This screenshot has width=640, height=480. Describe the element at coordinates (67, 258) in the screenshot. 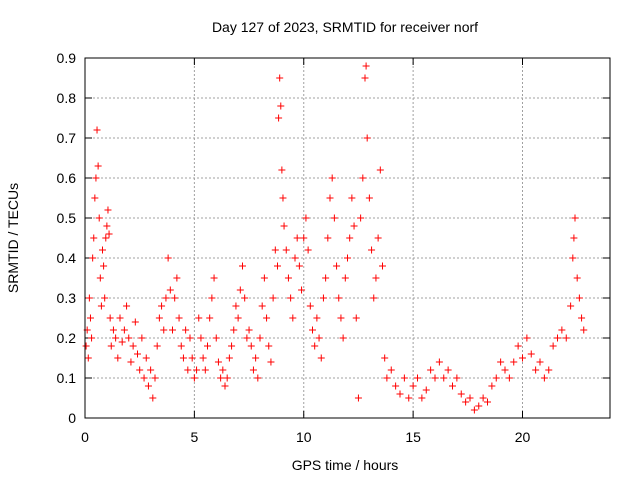

I see `y-tick-label: 0.4` at that location.